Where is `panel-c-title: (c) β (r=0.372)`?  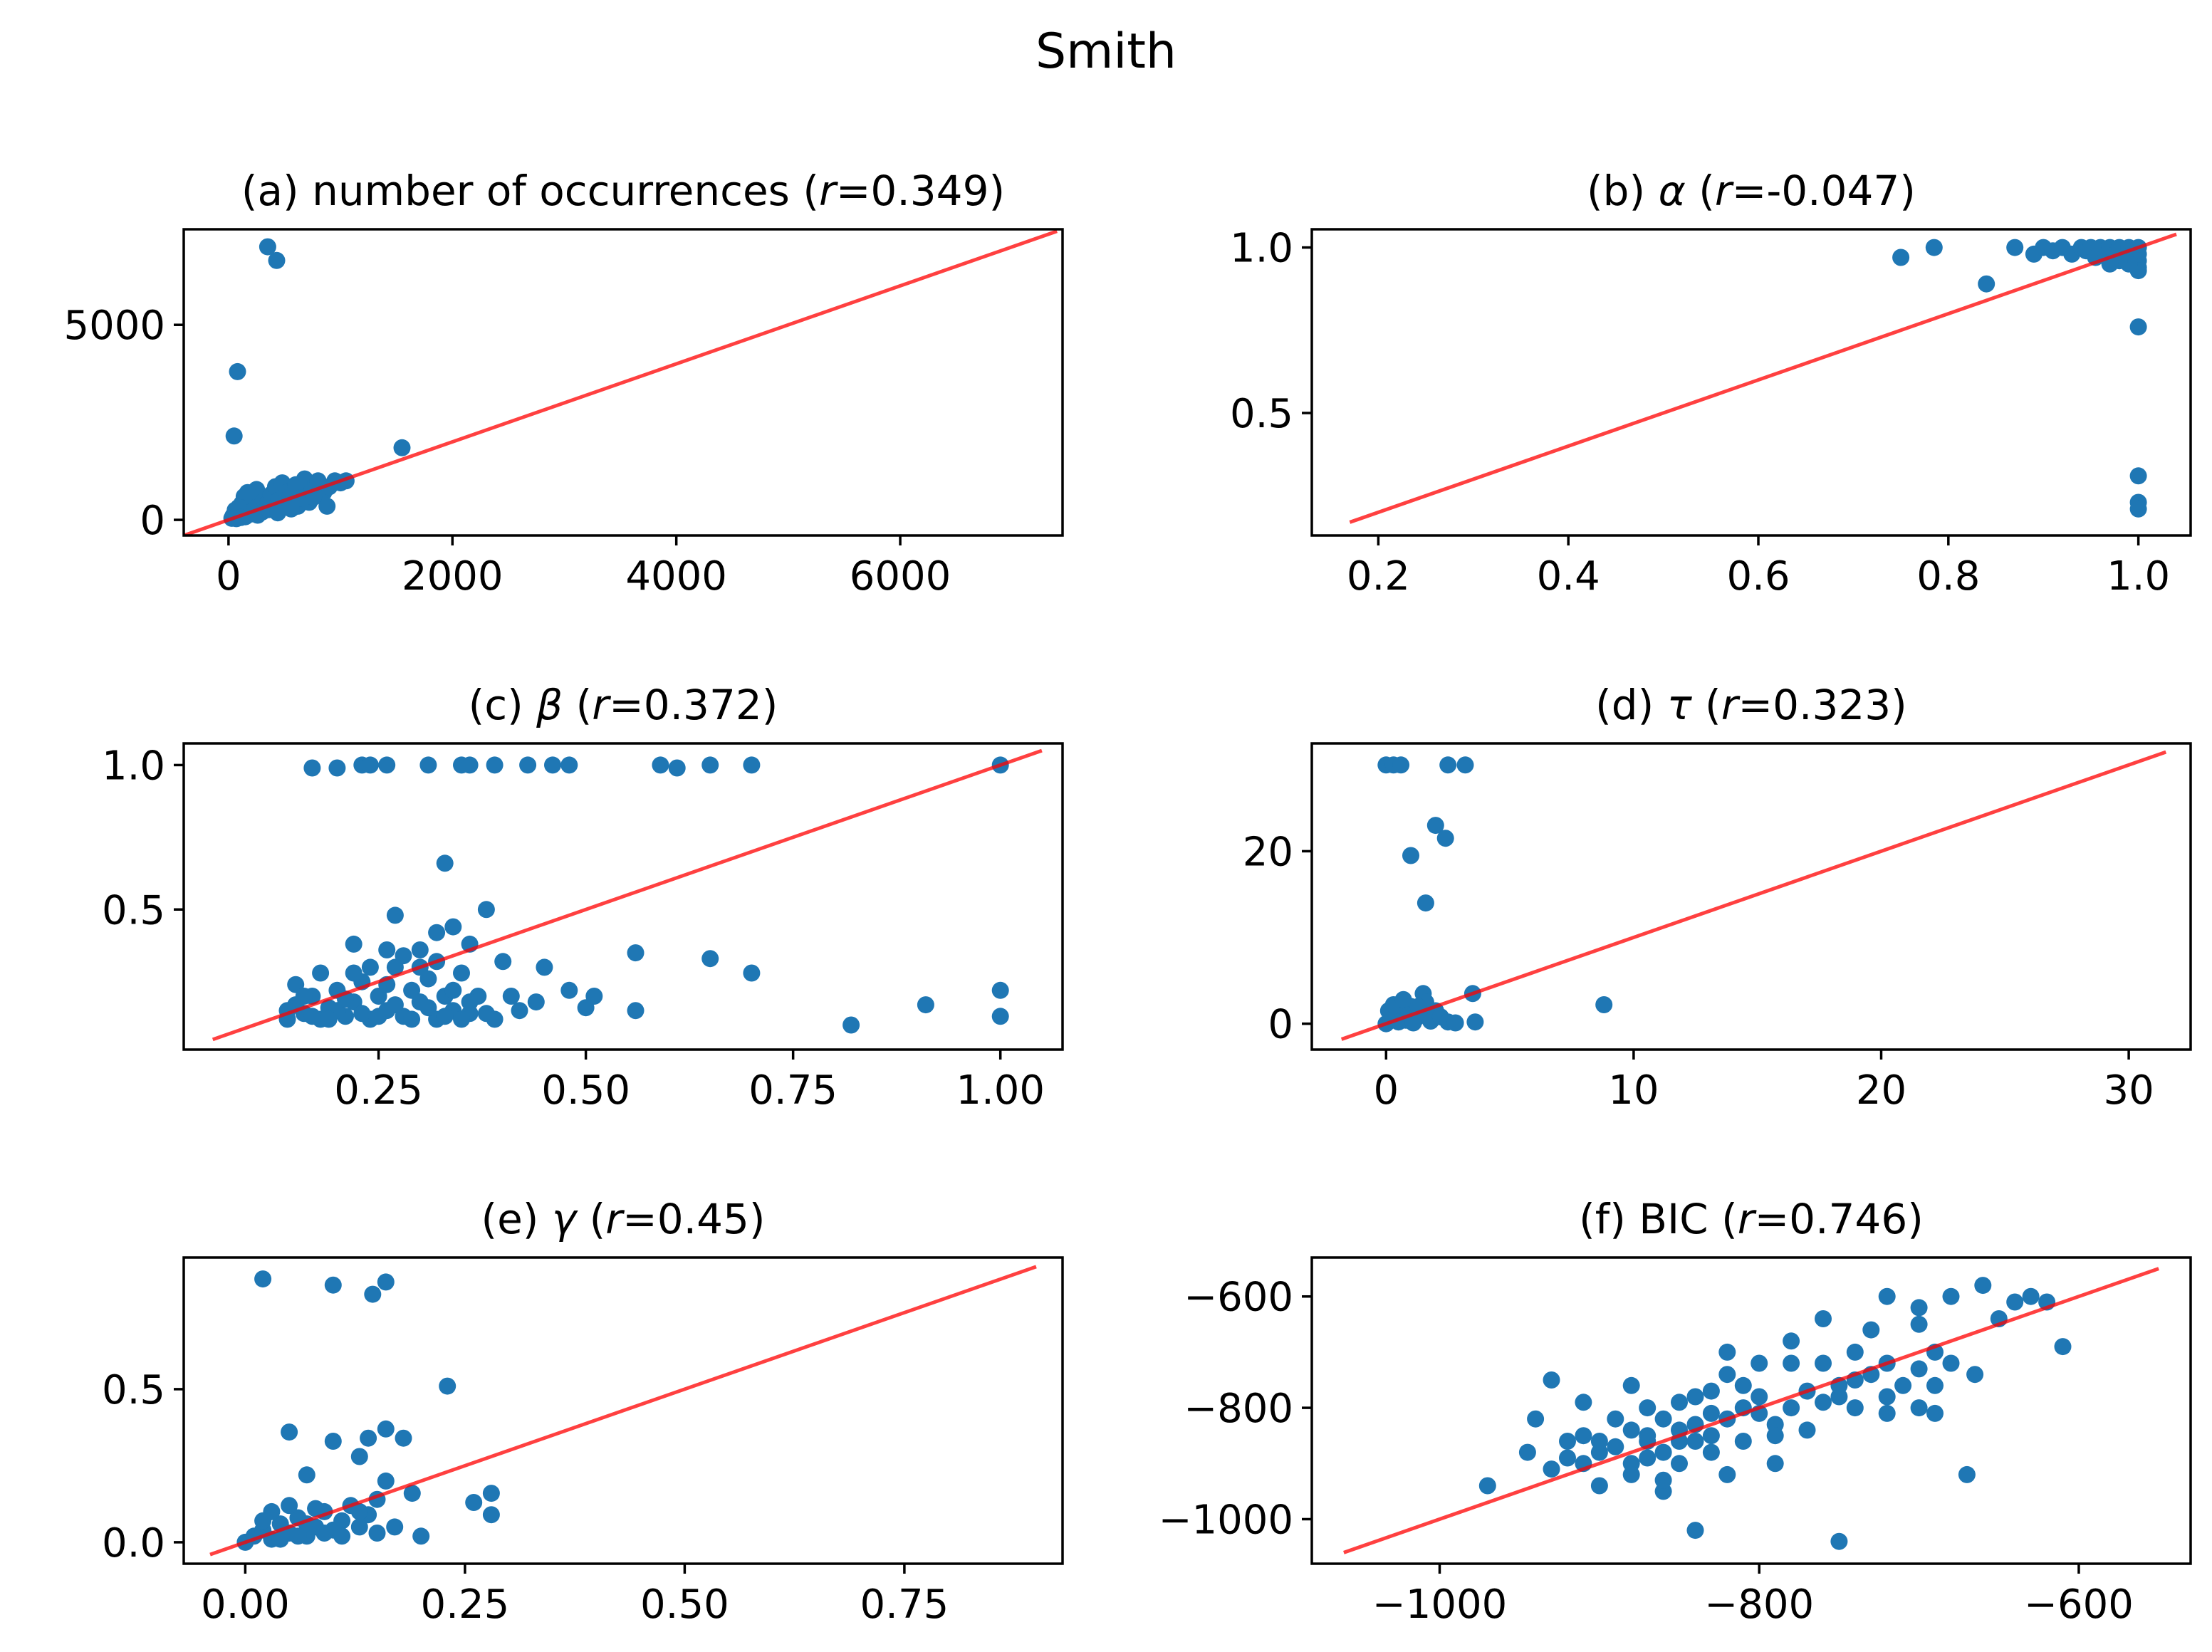
panel-c-title: (c) β (r=0.372) is located at coordinates (623, 705).